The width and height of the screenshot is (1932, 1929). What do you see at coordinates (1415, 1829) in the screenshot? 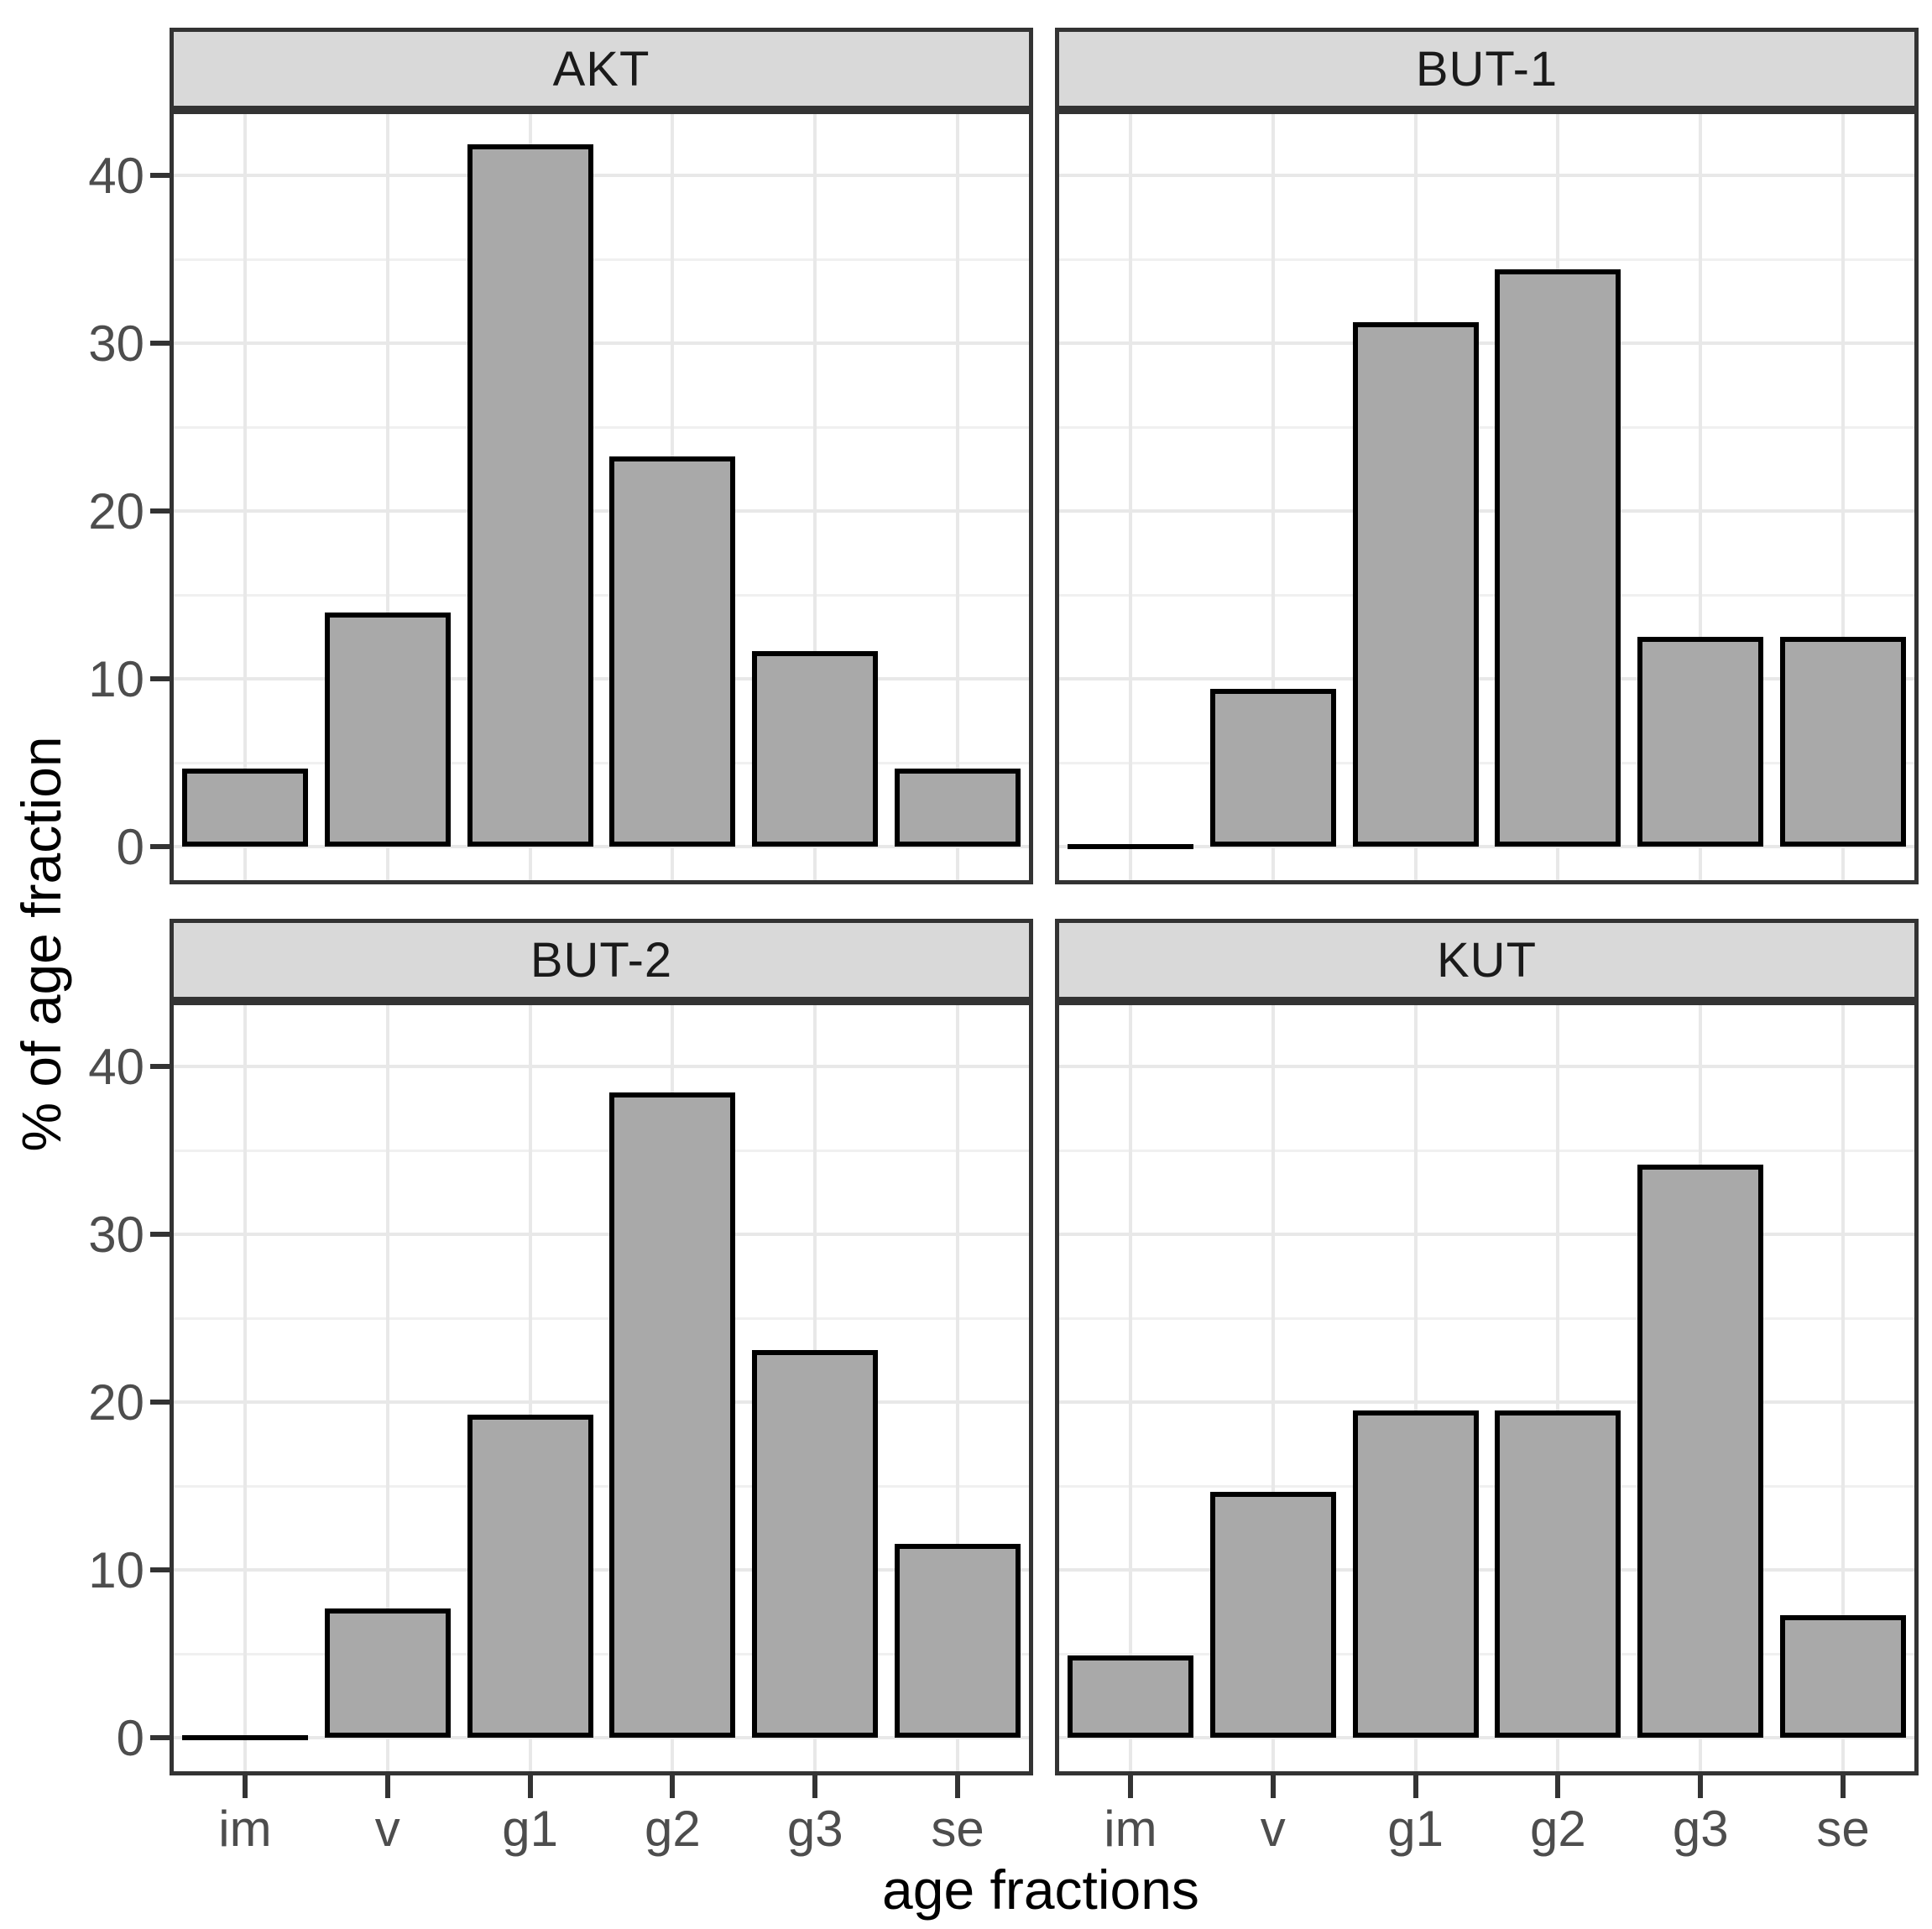
I see `x-tick-label: g1` at bounding box center [1415, 1829].